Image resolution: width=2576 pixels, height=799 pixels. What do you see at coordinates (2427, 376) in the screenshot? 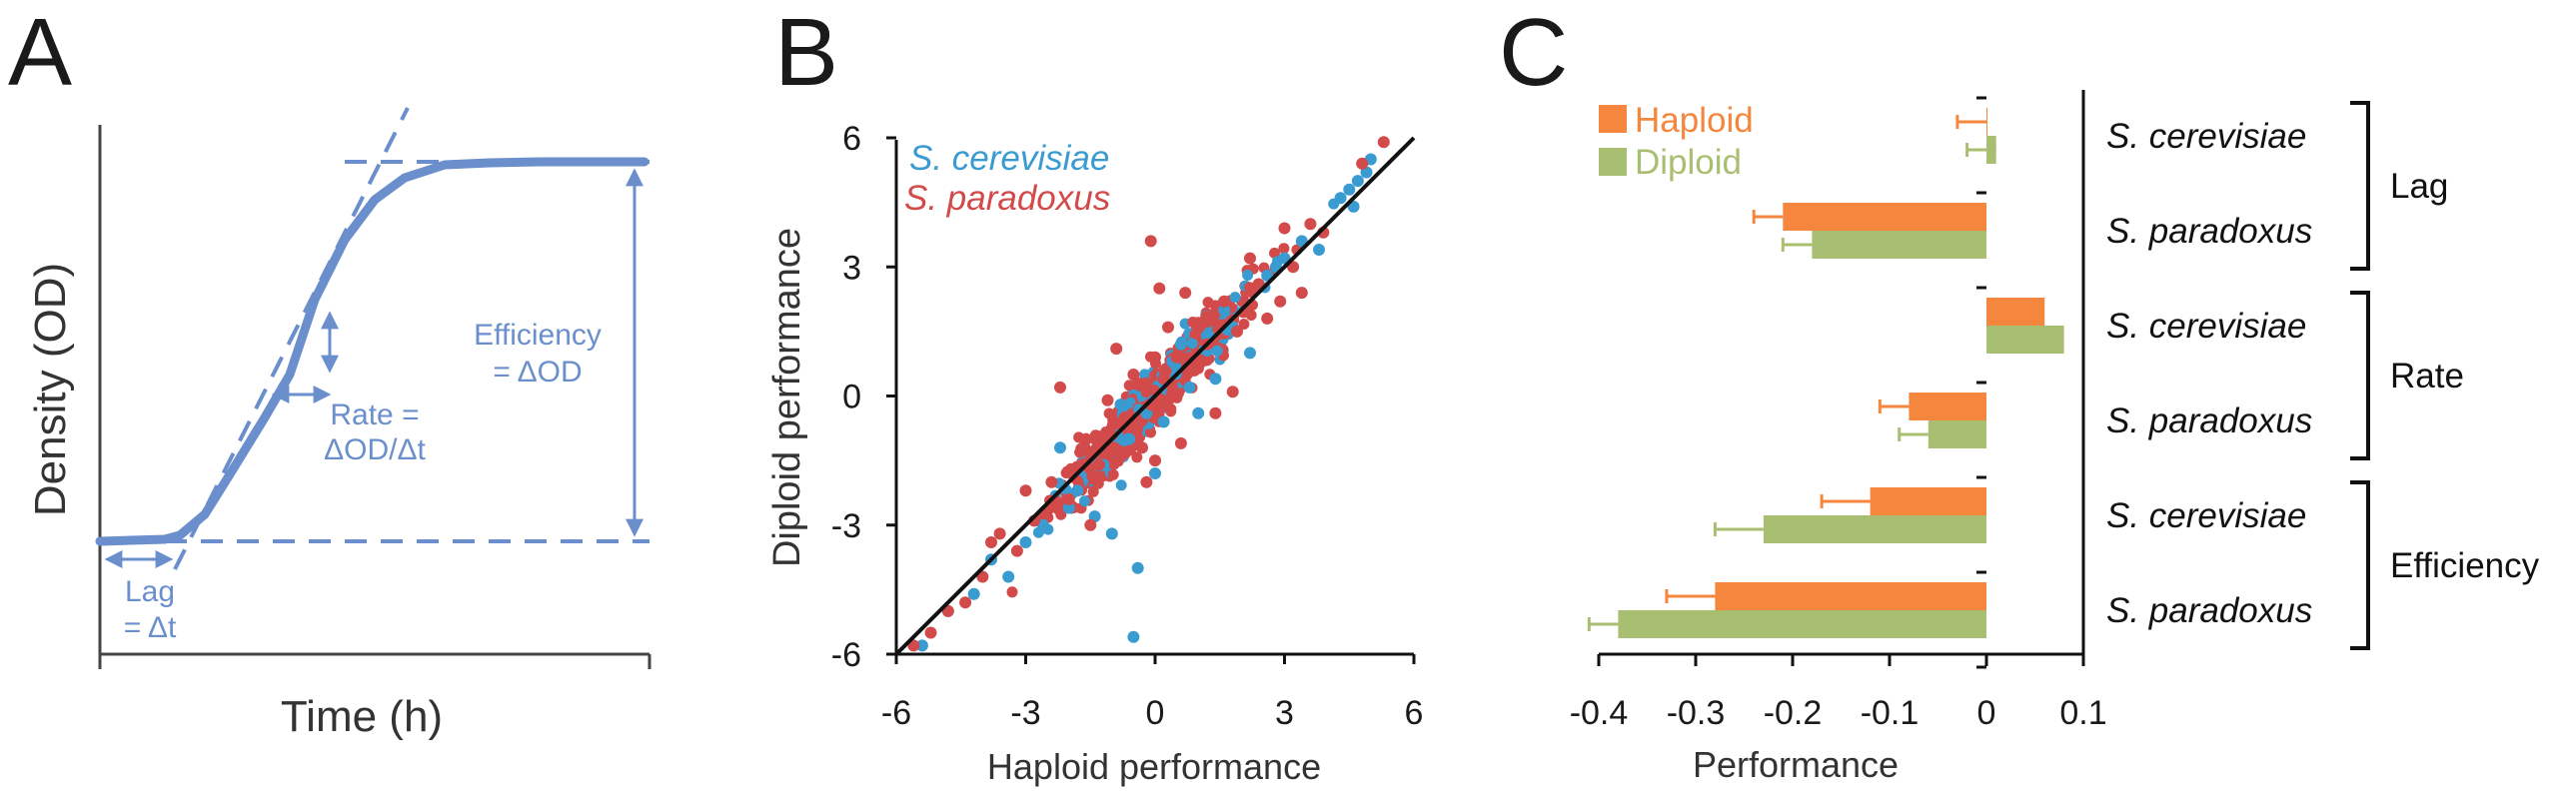
I see `group-label: Rate` at bounding box center [2427, 376].